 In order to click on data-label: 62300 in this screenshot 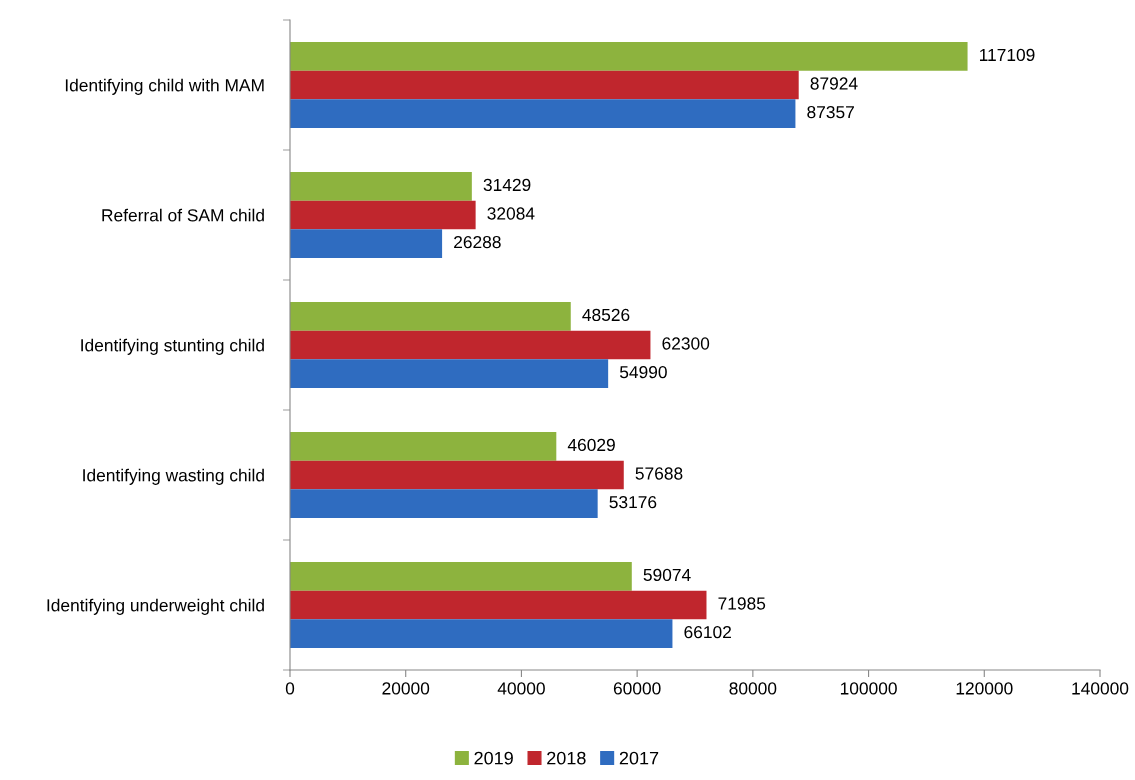, I will do `click(686, 343)`.